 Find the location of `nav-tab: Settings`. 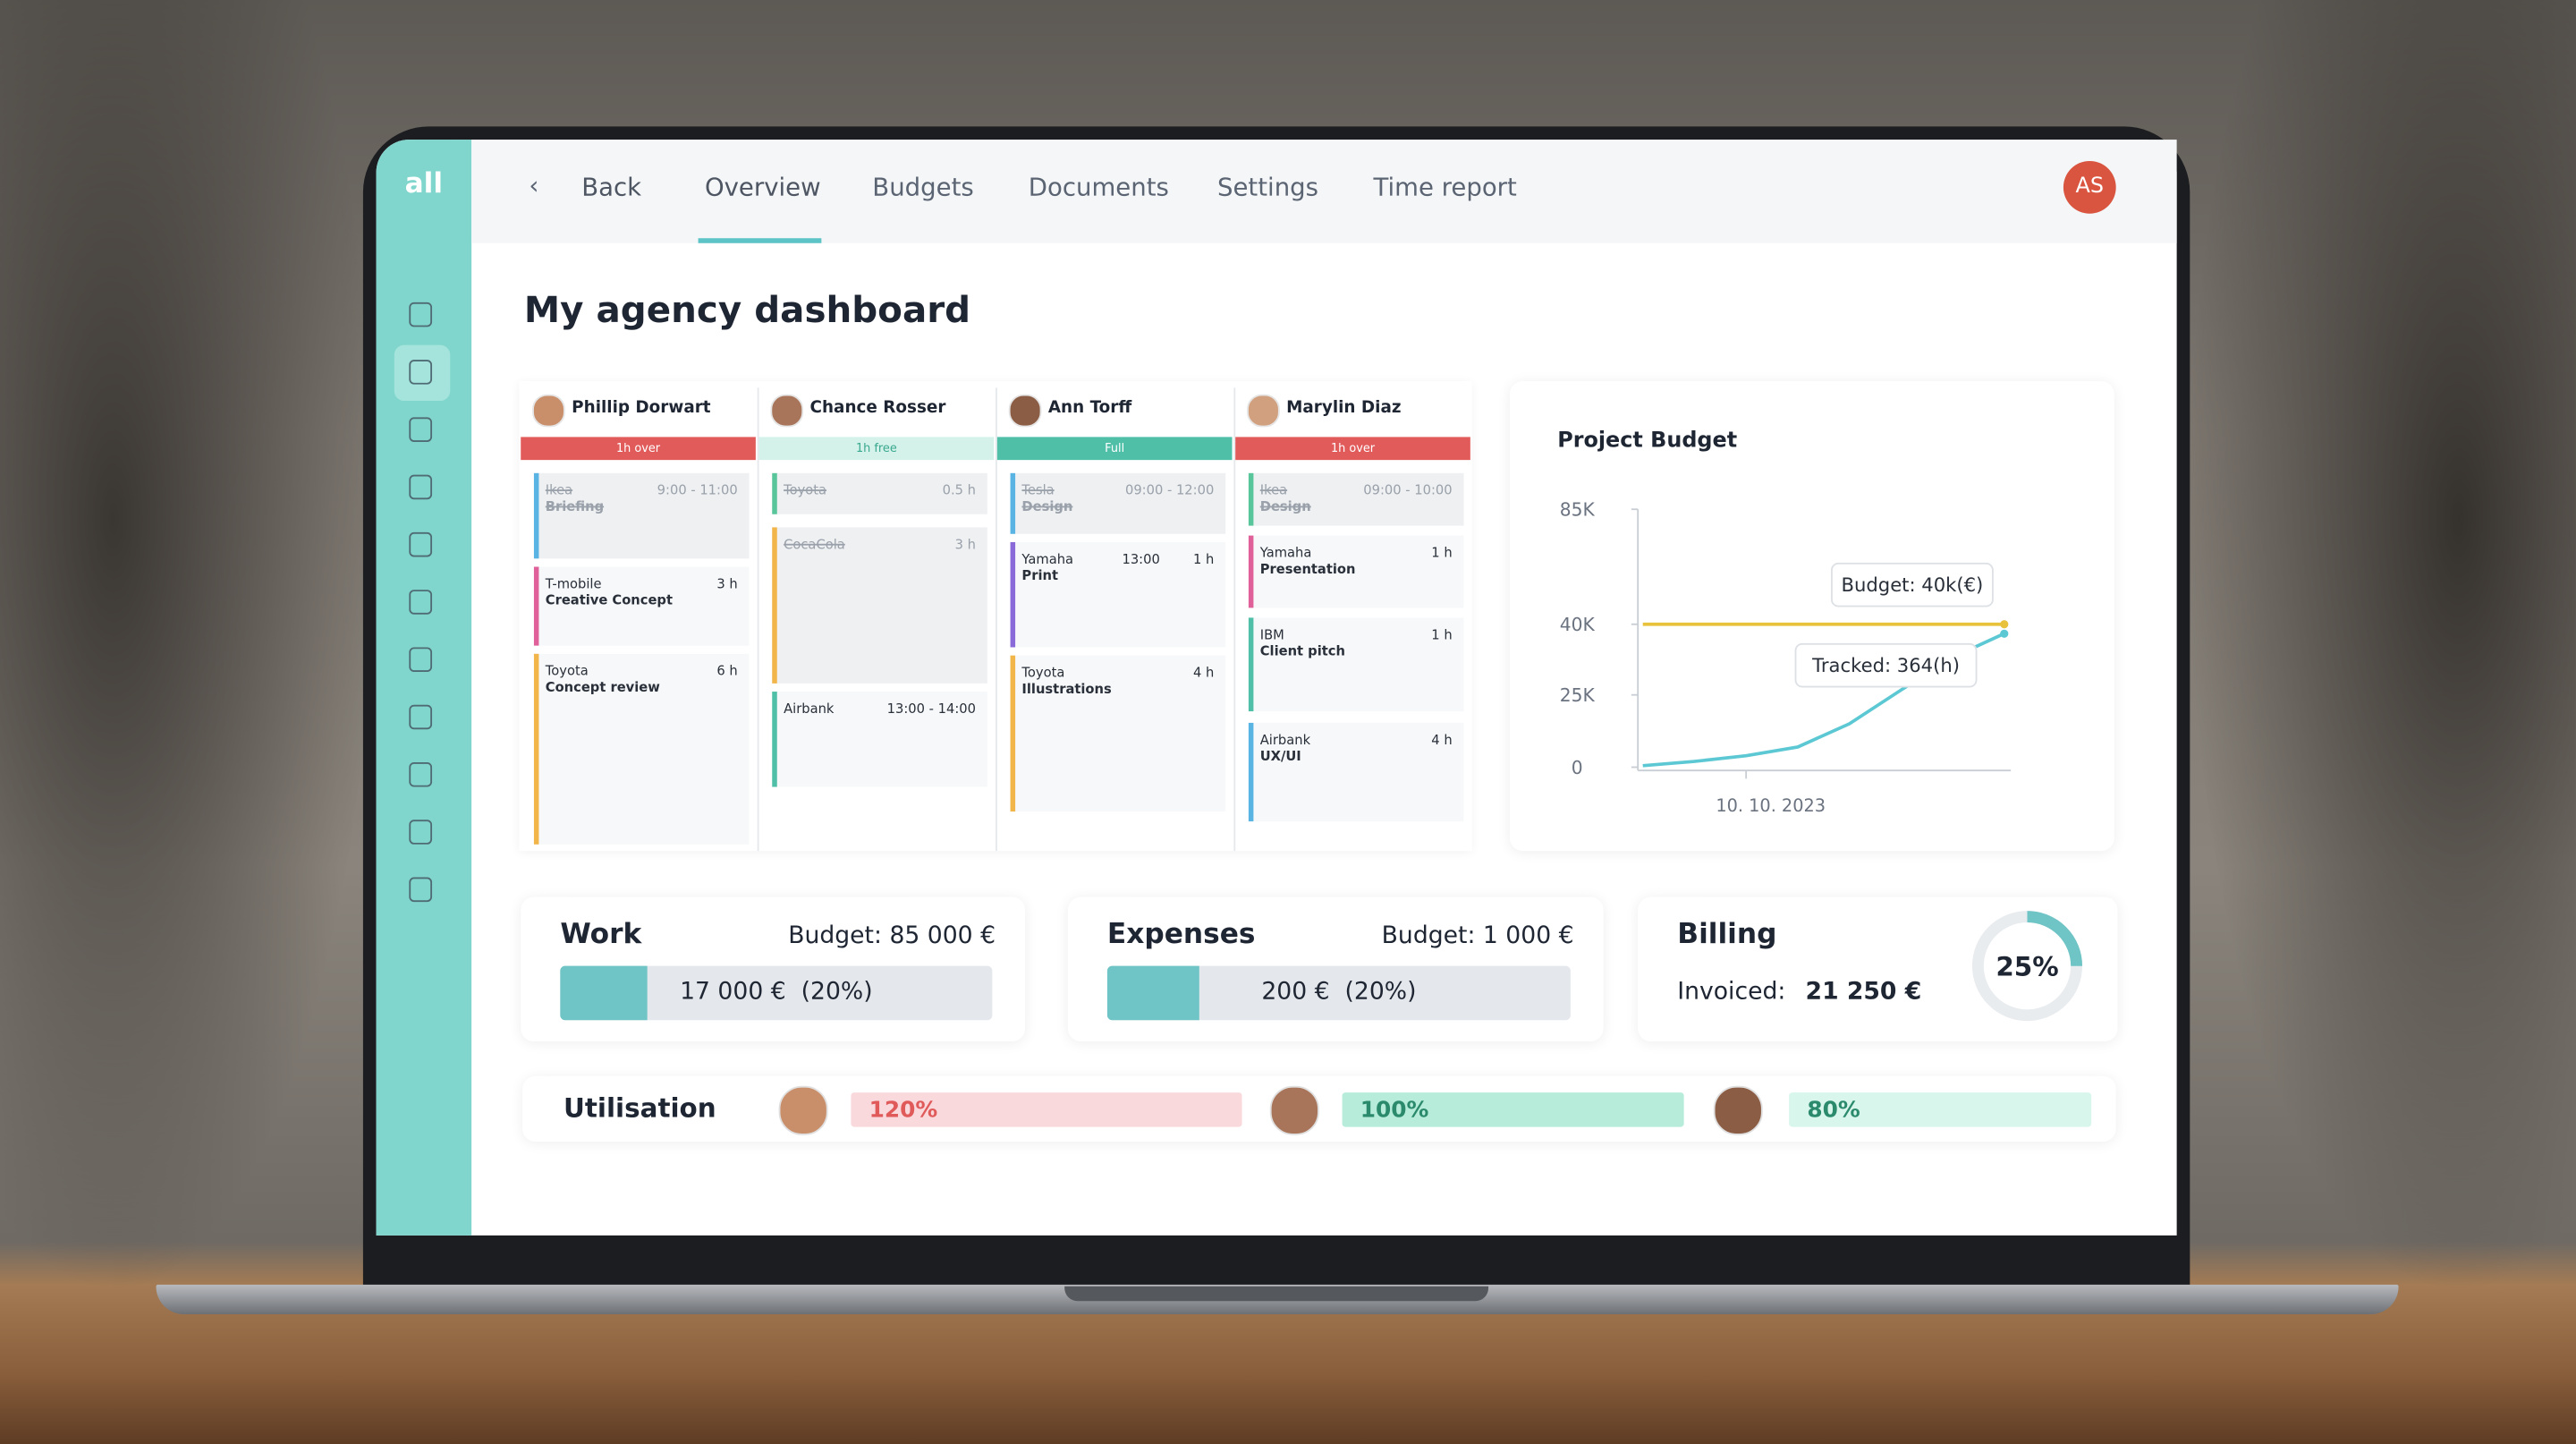

nav-tab: Settings is located at coordinates (1267, 187).